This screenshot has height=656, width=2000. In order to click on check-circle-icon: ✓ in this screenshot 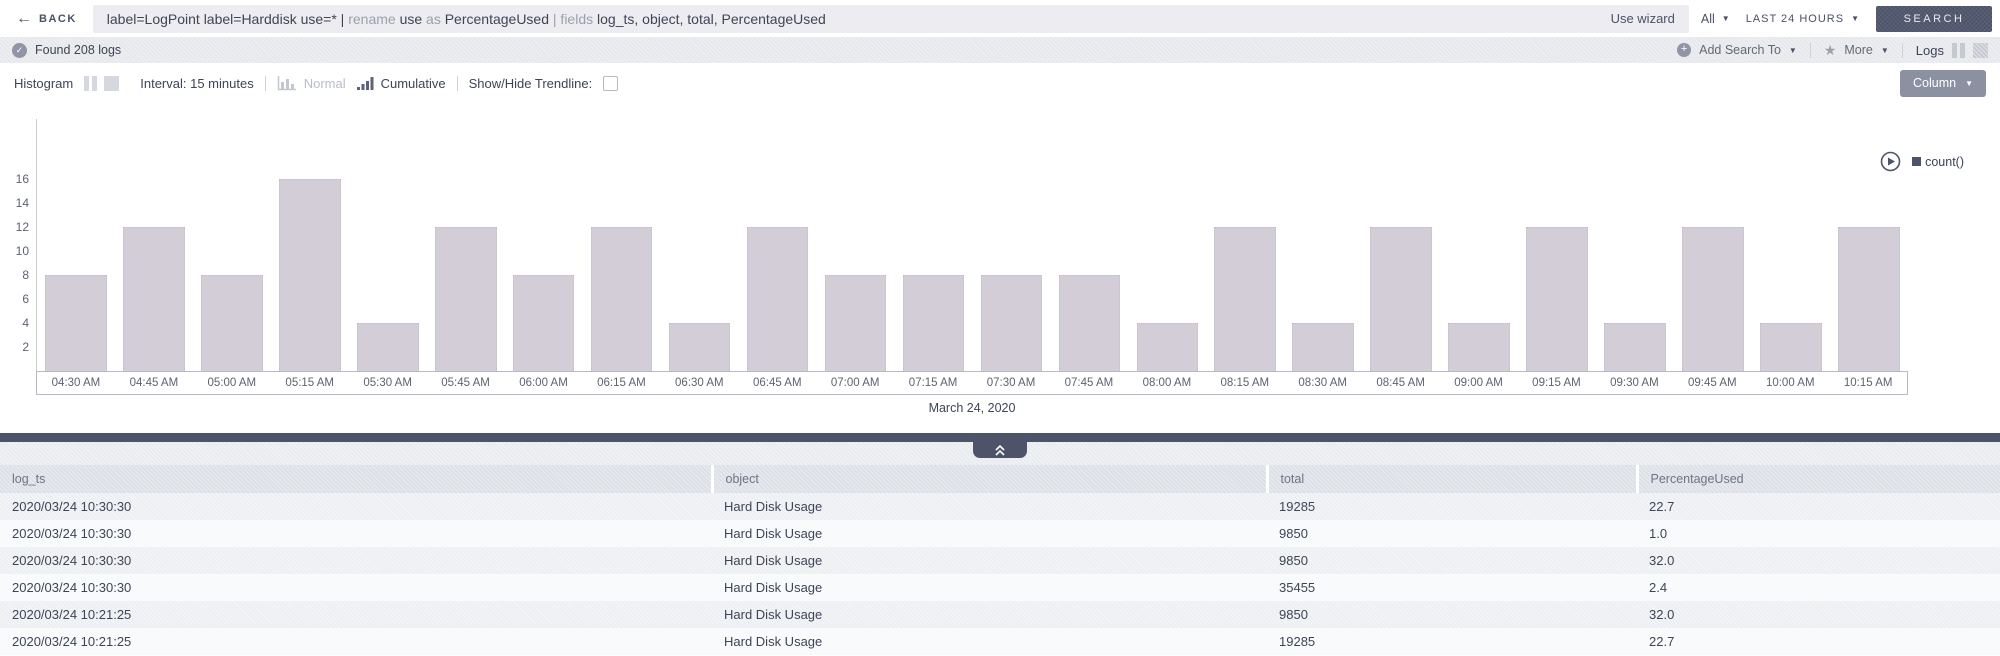, I will do `click(19, 50)`.